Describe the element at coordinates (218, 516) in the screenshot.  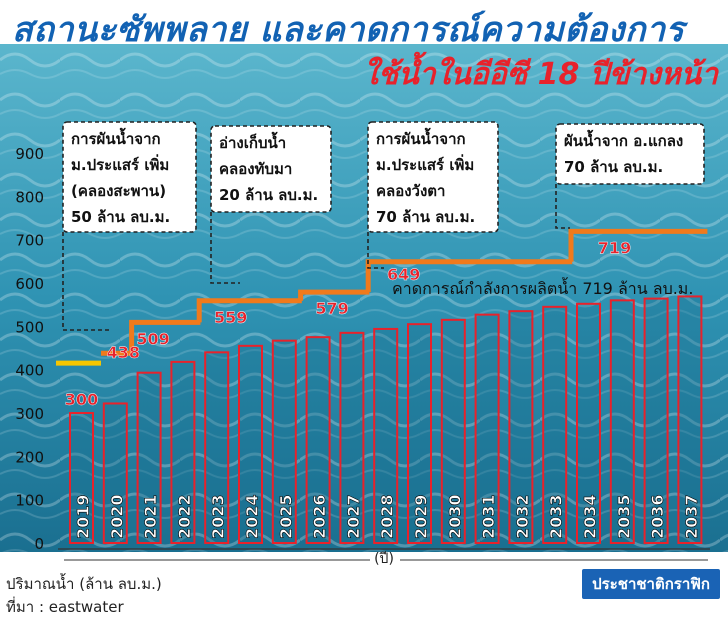
I see `x-tick-label: 2023` at that location.